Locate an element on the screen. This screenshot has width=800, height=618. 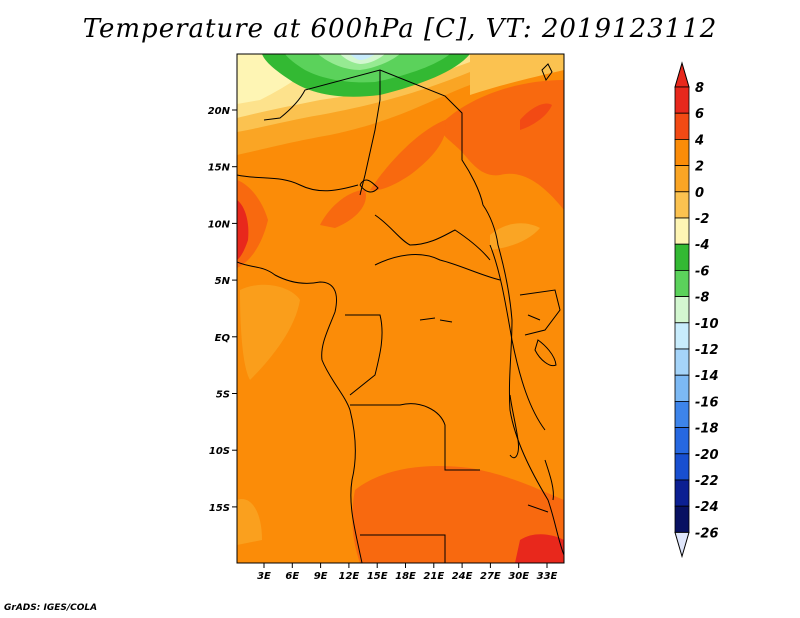
colorbar-bottom-triangle is located at coordinates (682, 545).